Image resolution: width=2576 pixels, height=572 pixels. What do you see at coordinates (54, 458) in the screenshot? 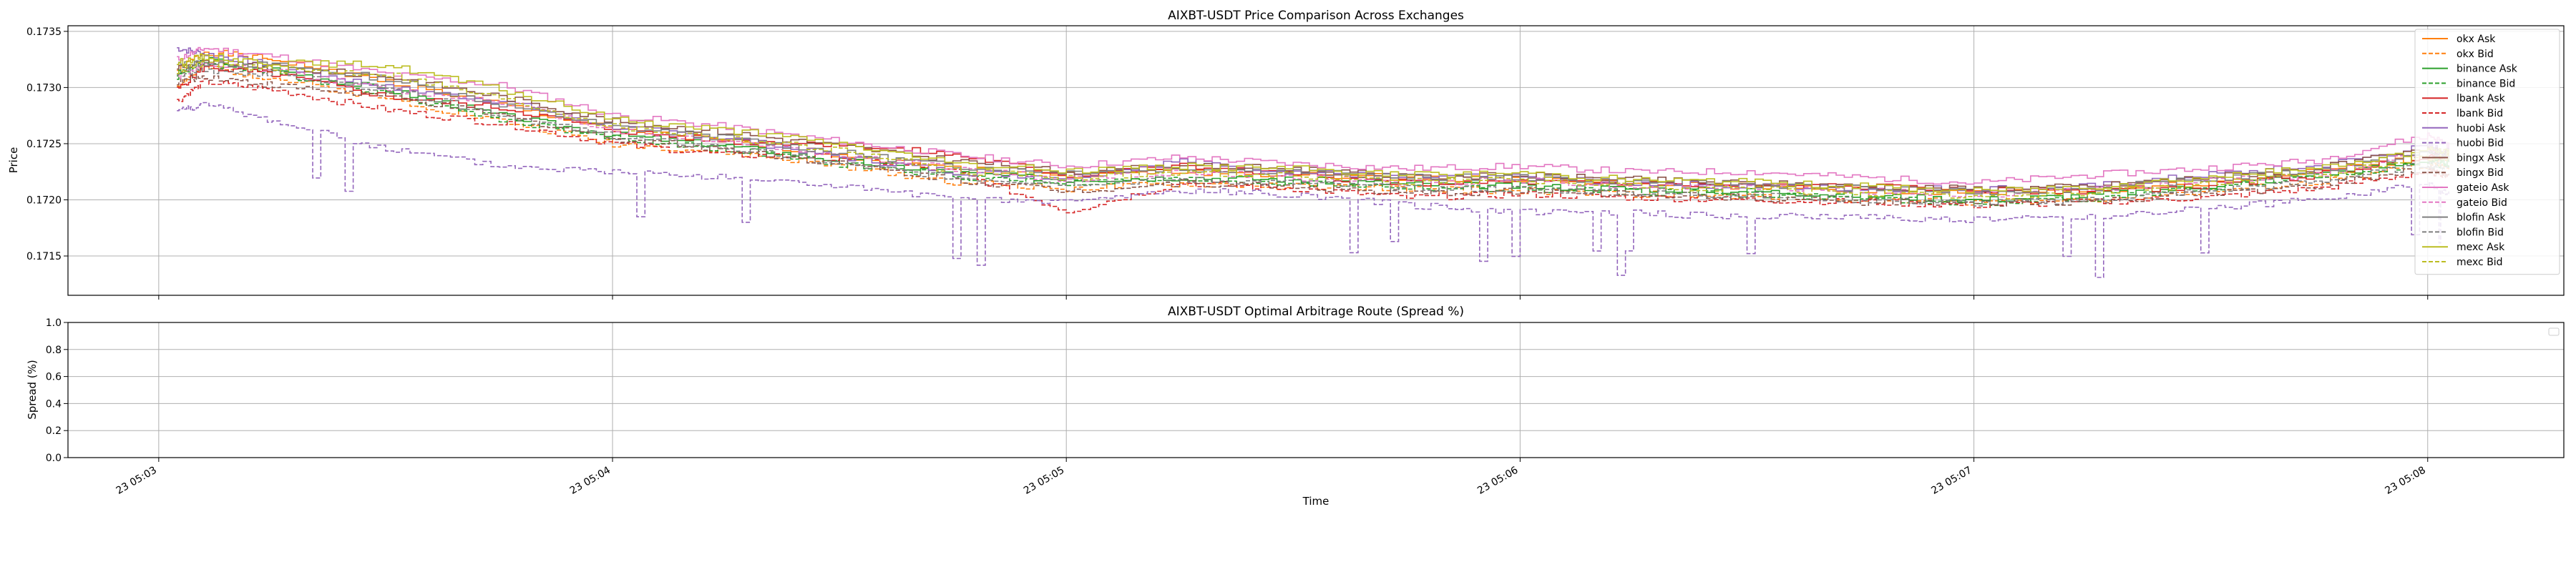
I see `spread-y-tick-label: 0.0` at bounding box center [54, 458].